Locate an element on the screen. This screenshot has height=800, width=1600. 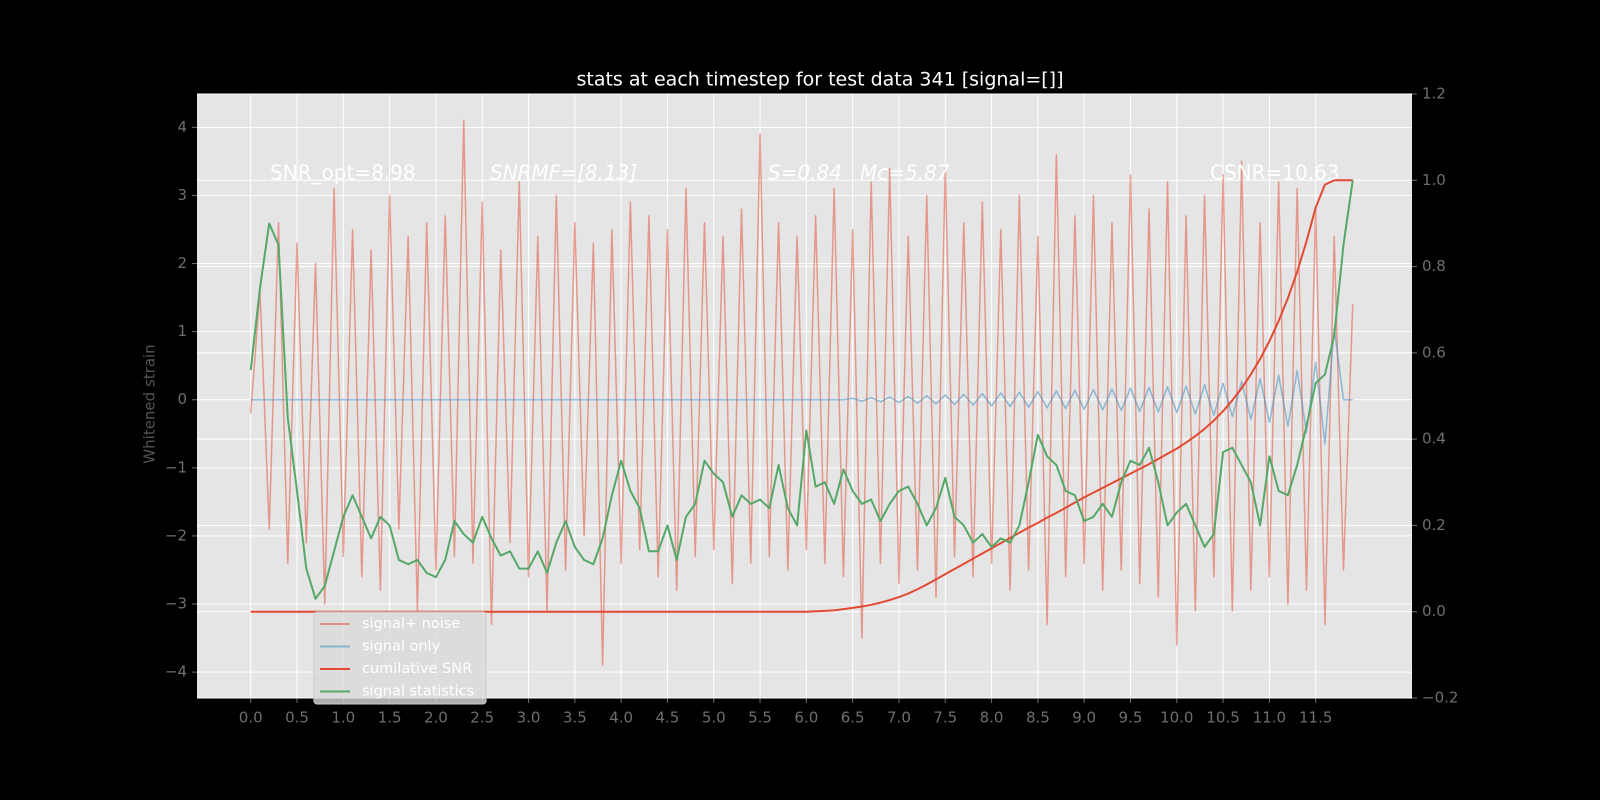
annotation: S=0.84 is located at coordinates (805, 173).